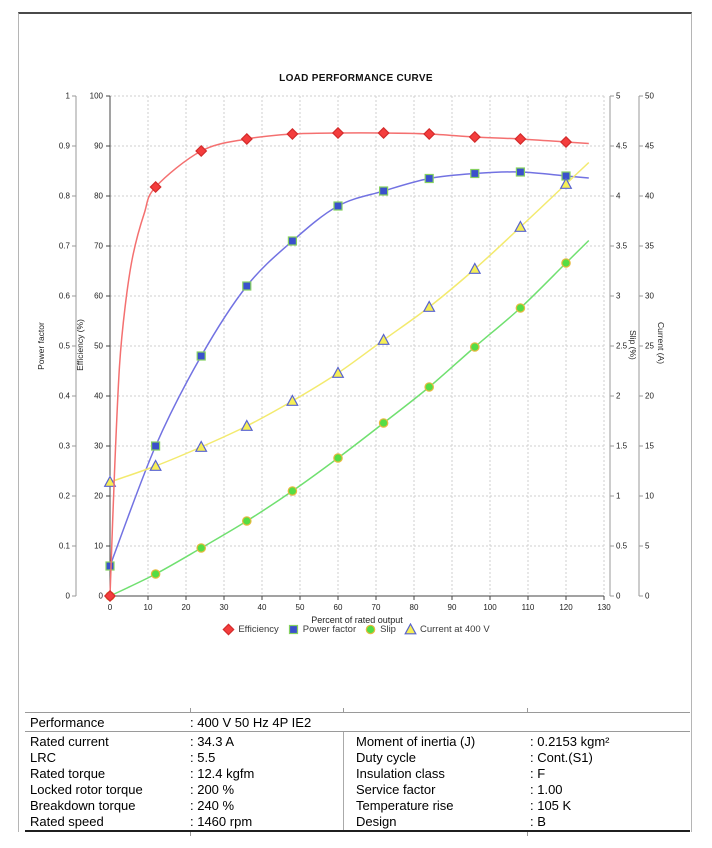 The height and width of the screenshot is (848, 712). Describe the element at coordinates (228, 629) in the screenshot. I see `diamond-marker-icon` at that location.